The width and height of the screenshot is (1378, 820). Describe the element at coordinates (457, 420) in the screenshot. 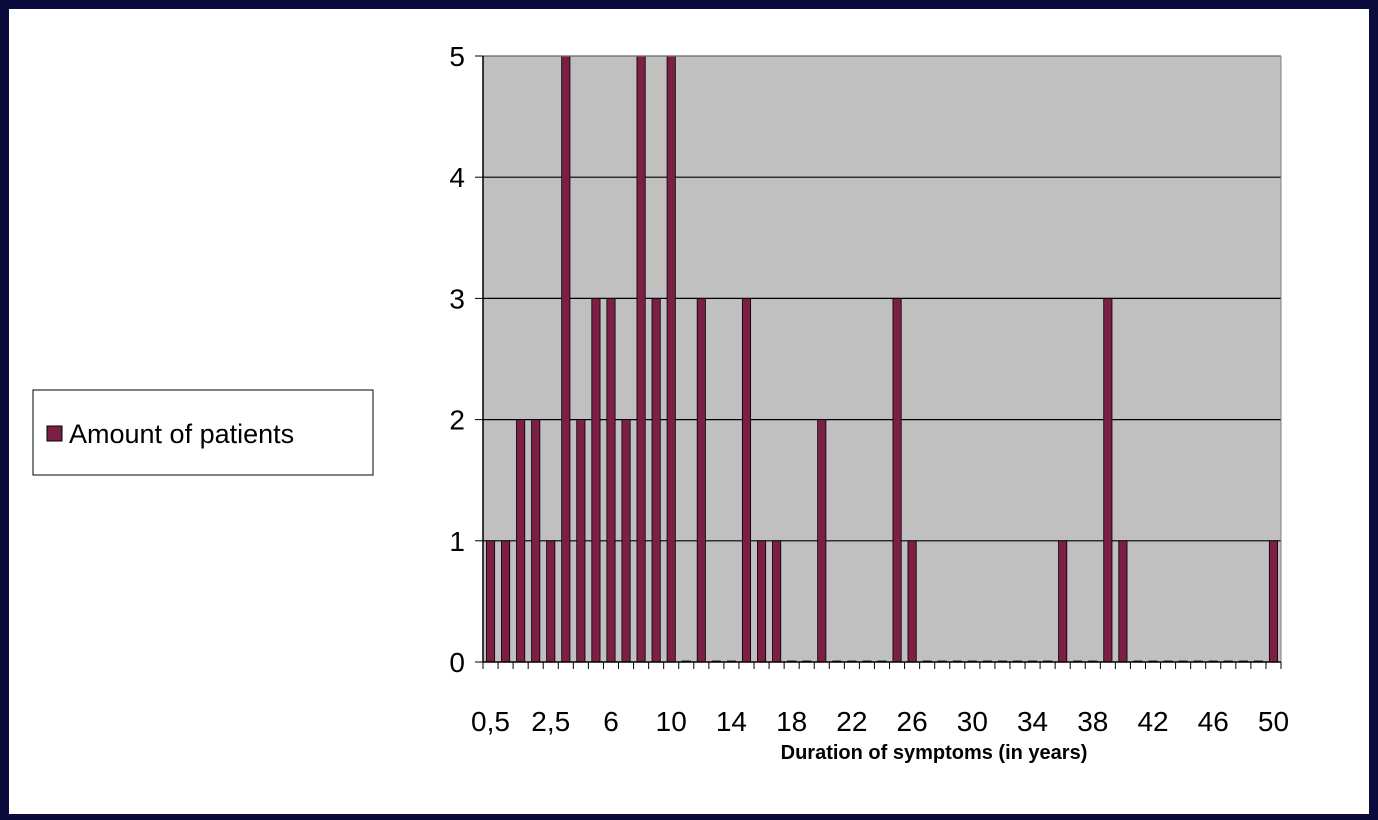

I see `y-tick-label: 2` at that location.